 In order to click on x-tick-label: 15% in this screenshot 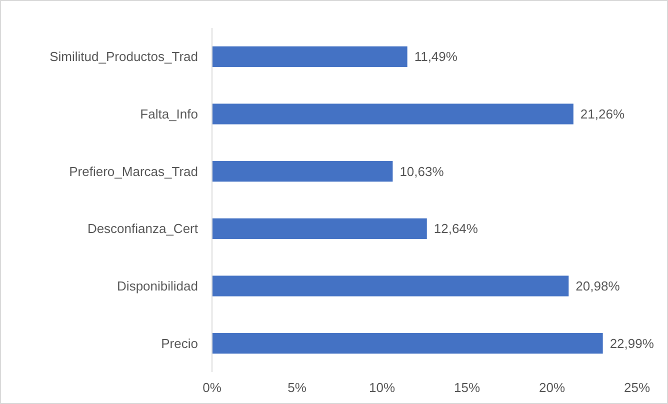, I will do `click(467, 387)`.